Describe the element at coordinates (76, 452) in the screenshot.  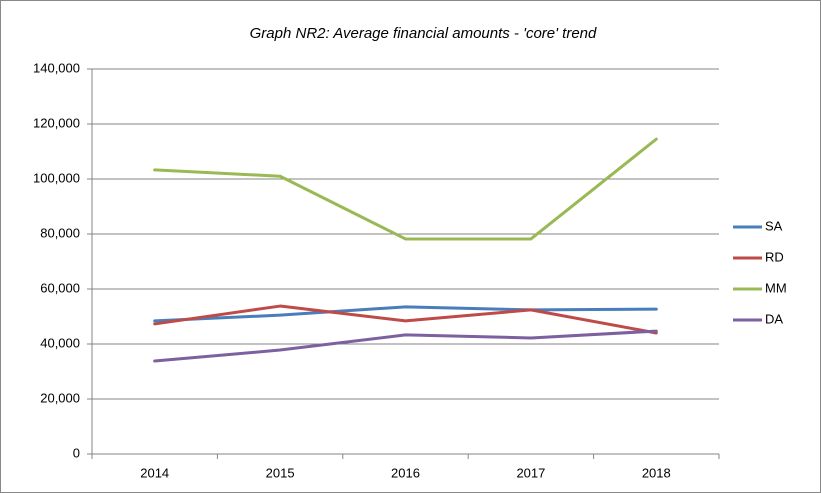
I see `y-tick-label: 0` at that location.